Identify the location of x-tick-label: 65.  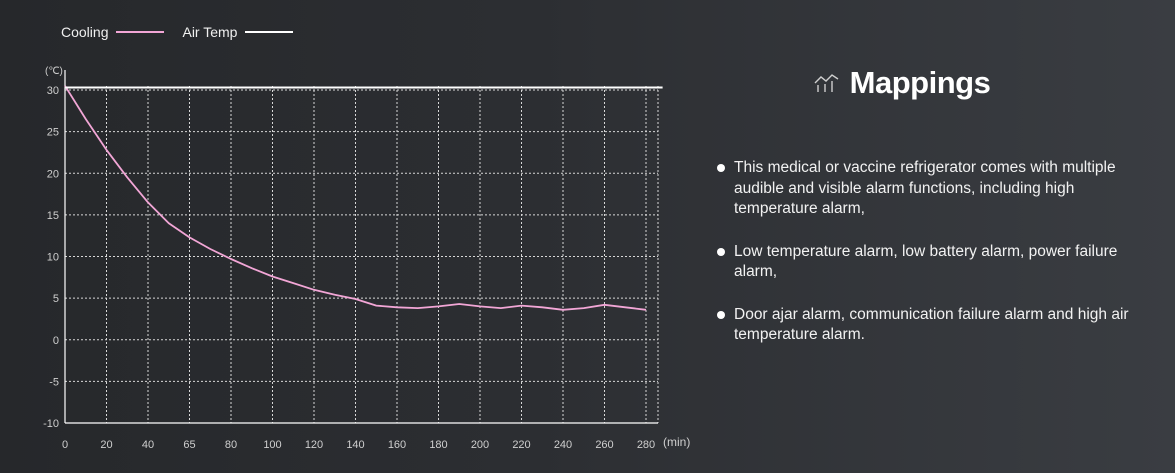
(189, 445).